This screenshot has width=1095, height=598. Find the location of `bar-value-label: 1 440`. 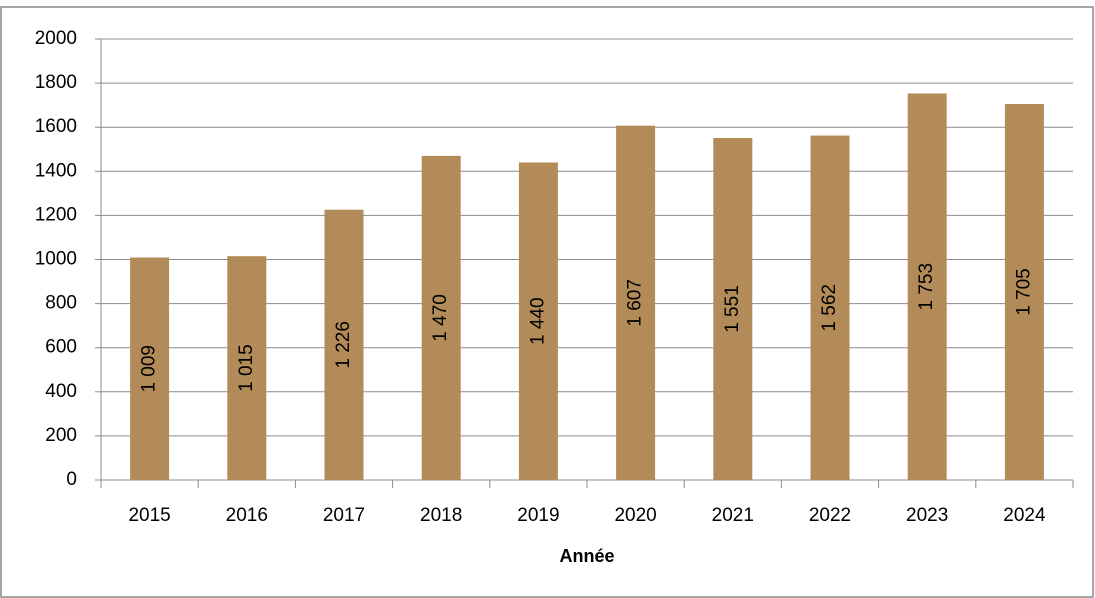

bar-value-label: 1 440 is located at coordinates (537, 321).